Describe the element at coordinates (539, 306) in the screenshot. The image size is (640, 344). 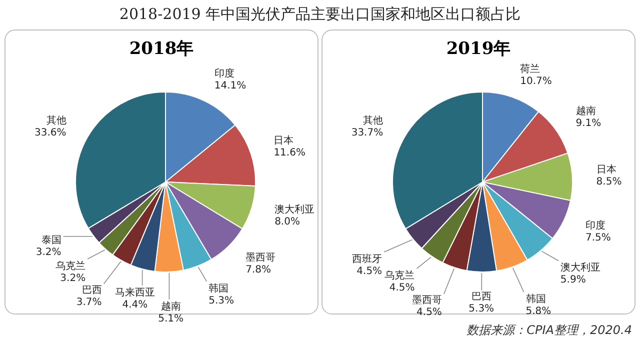
I see `slice-label: 韩国 5.8%` at that location.